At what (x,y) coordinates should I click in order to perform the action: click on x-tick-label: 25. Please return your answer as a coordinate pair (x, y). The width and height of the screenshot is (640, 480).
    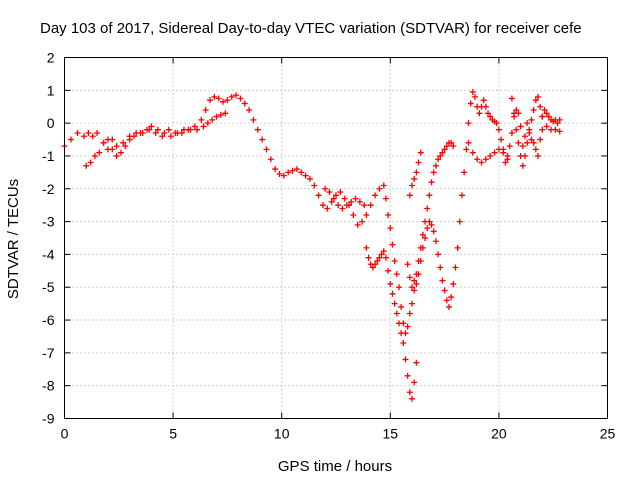
    Looking at the image, I should click on (608, 434).